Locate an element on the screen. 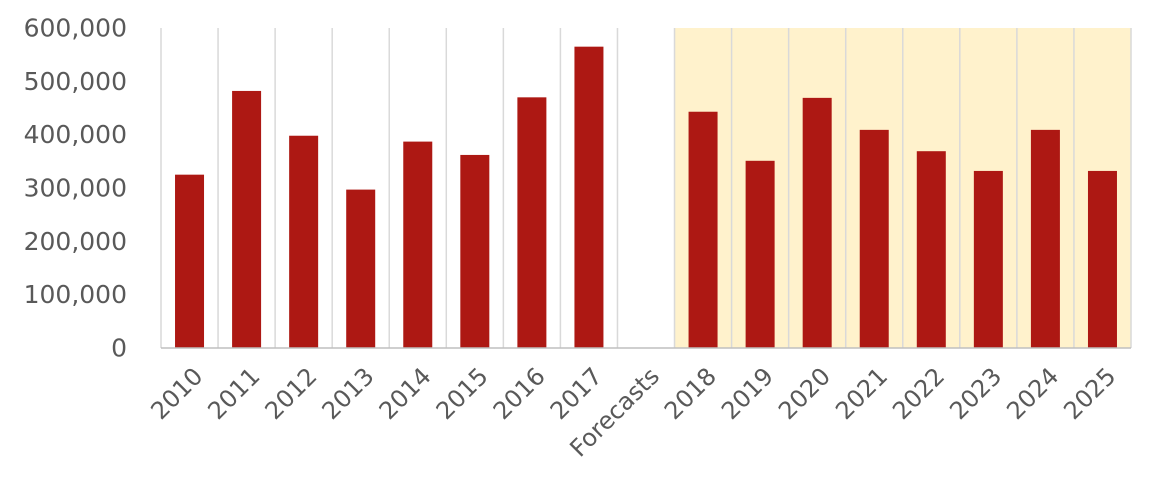 The width and height of the screenshot is (1155, 502). bar-2015 is located at coordinates (475, 251).